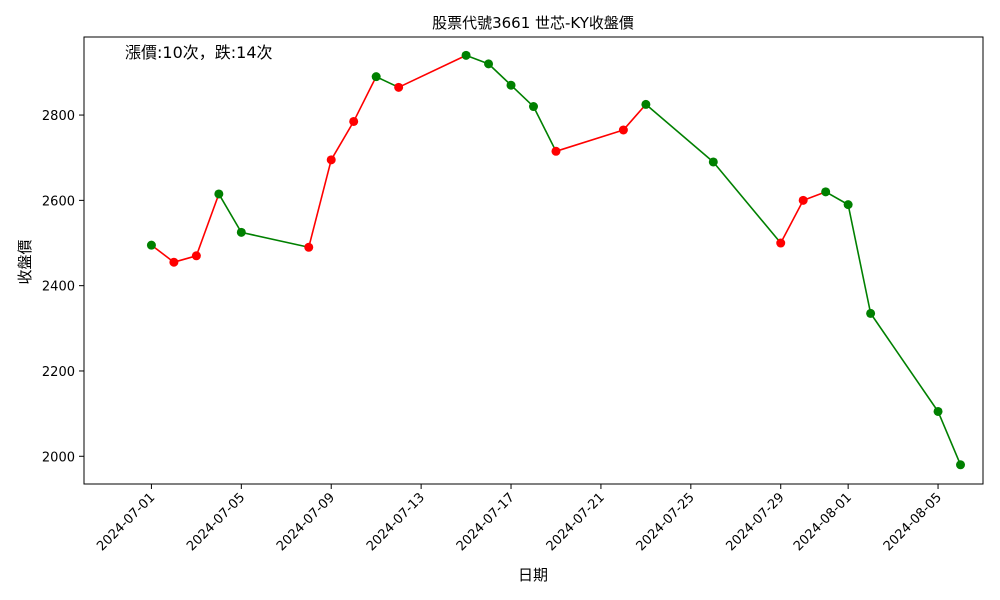 This screenshot has width=1000, height=600. What do you see at coordinates (396, 522) in the screenshot?
I see `x-tick-label: 2024-07-13` at bounding box center [396, 522].